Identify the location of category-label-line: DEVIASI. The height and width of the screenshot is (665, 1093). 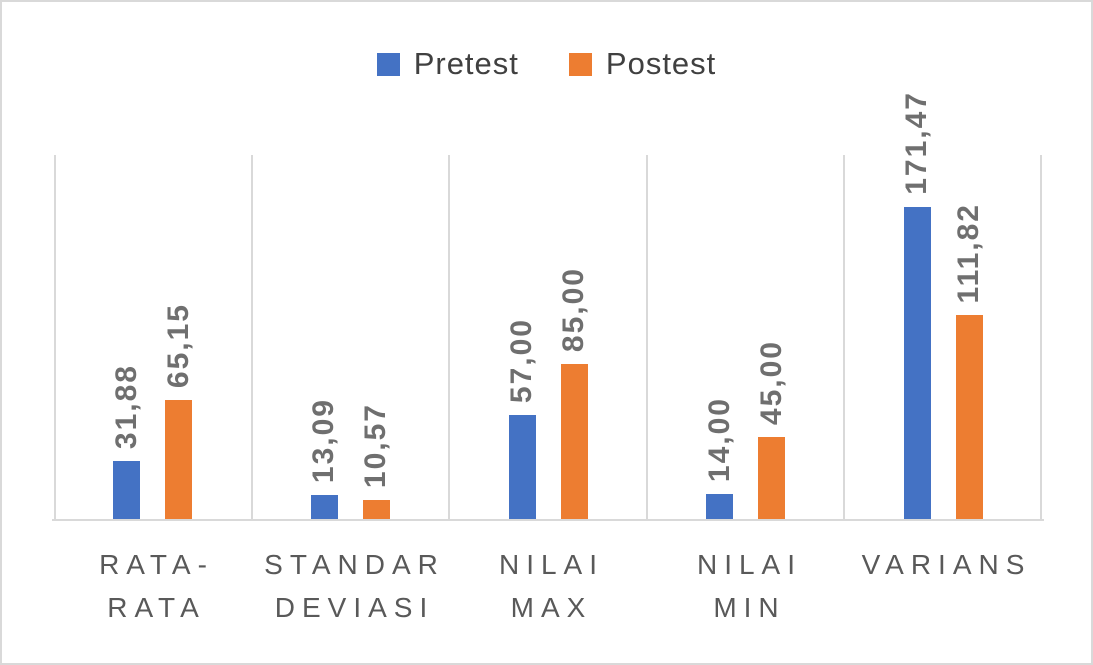
(354, 607).